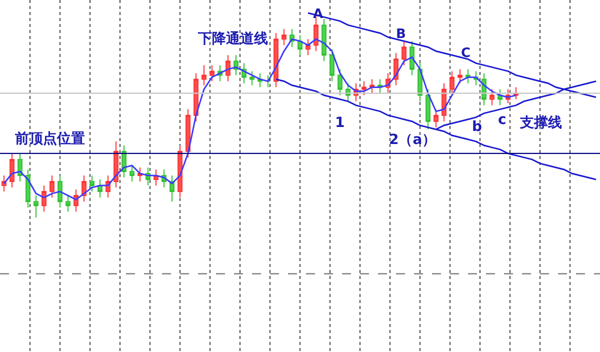 This screenshot has width=600, height=352. What do you see at coordinates (340, 123) in the screenshot?
I see `annotation: 1` at bounding box center [340, 123].